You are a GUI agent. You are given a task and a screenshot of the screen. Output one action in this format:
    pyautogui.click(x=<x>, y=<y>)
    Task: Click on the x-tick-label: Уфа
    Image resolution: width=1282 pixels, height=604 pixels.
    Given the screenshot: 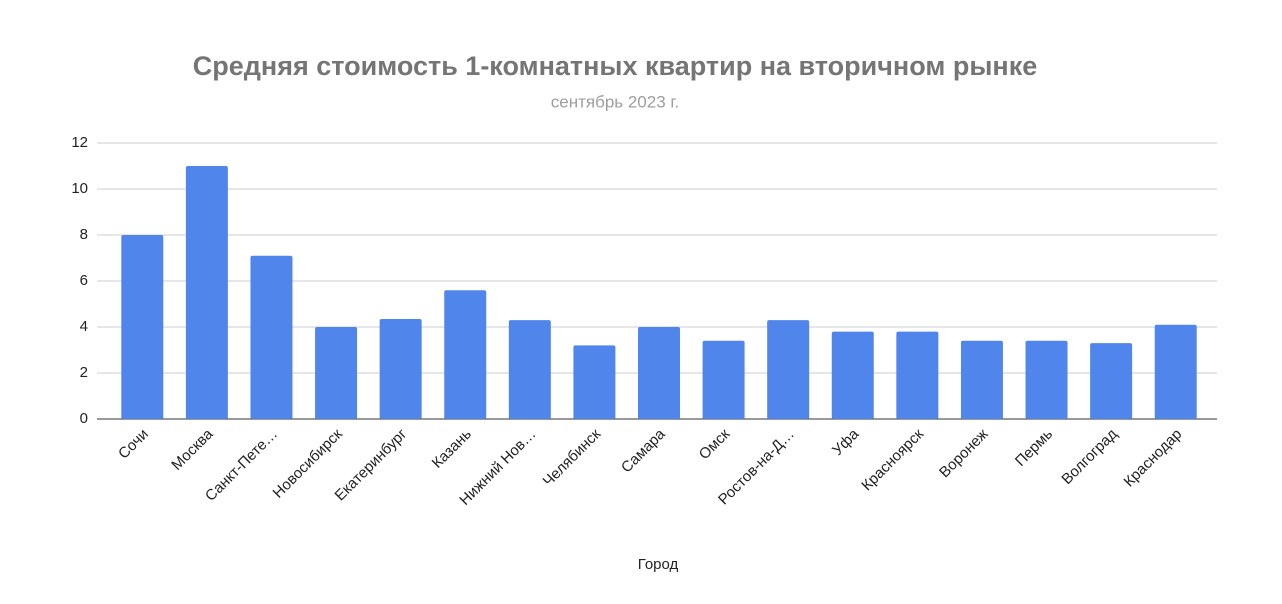 What is the action you would take?
    pyautogui.click(x=846, y=442)
    